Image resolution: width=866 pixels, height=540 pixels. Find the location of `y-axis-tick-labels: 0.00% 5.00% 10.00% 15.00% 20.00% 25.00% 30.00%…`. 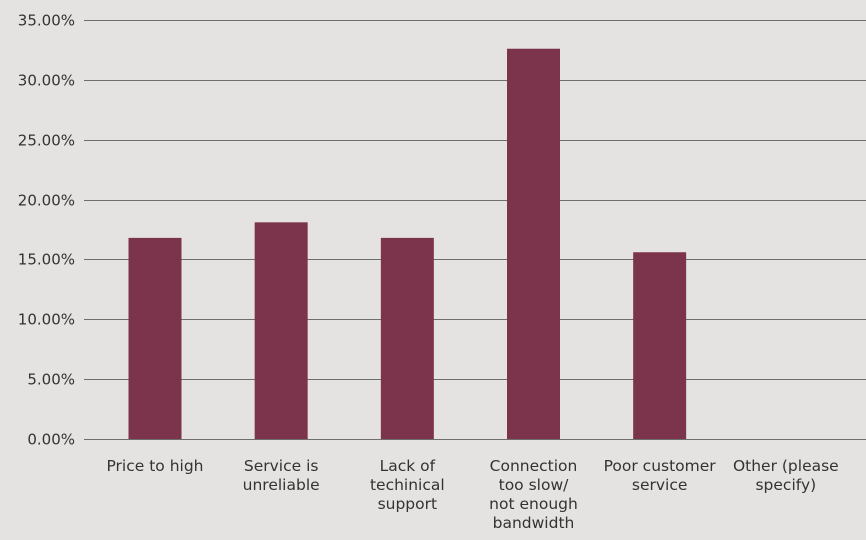

y-axis-tick-labels: 0.00% 5.00% 10.00% 15.00% 20.00% 25.00% 30.00%… is located at coordinates (46, 230).